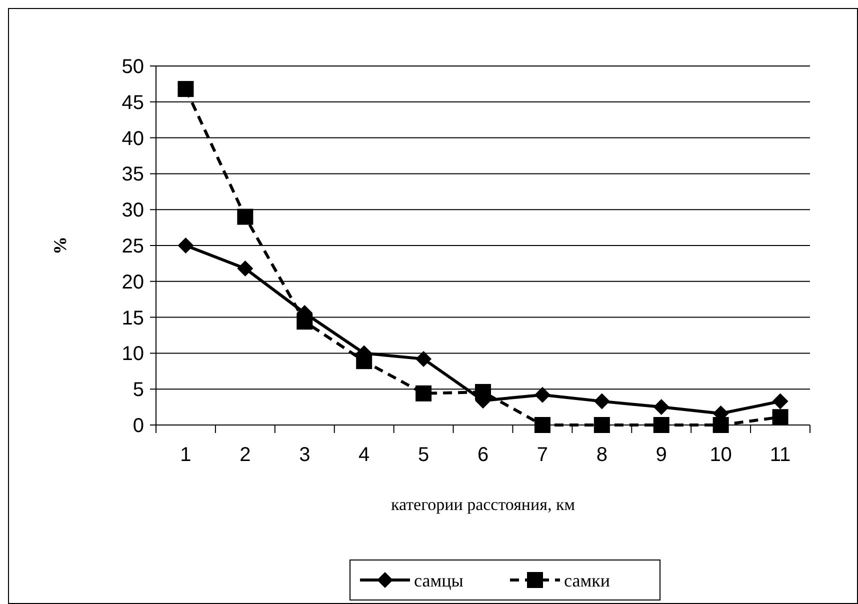 The image size is (858, 604). Describe the element at coordinates (133, 247) in the screenshot. I see `y-tick-label: 25` at that location.